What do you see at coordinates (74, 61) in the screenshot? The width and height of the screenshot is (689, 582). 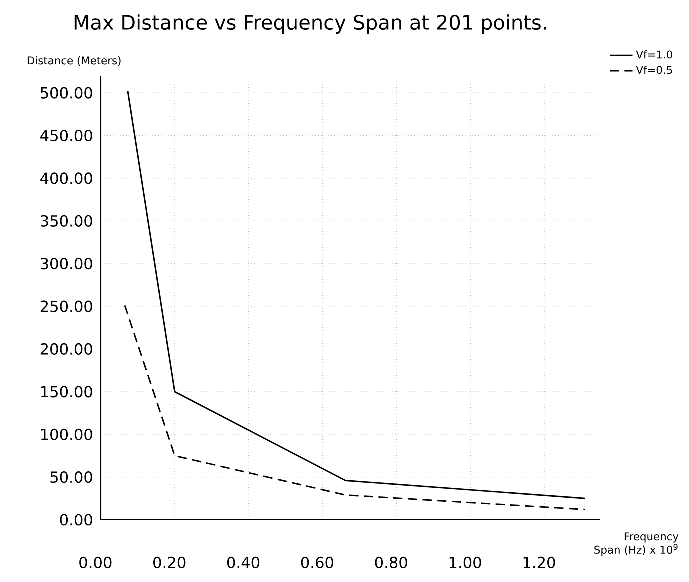 I see `y-axis-title: Distance (Meters)` at bounding box center [74, 61].